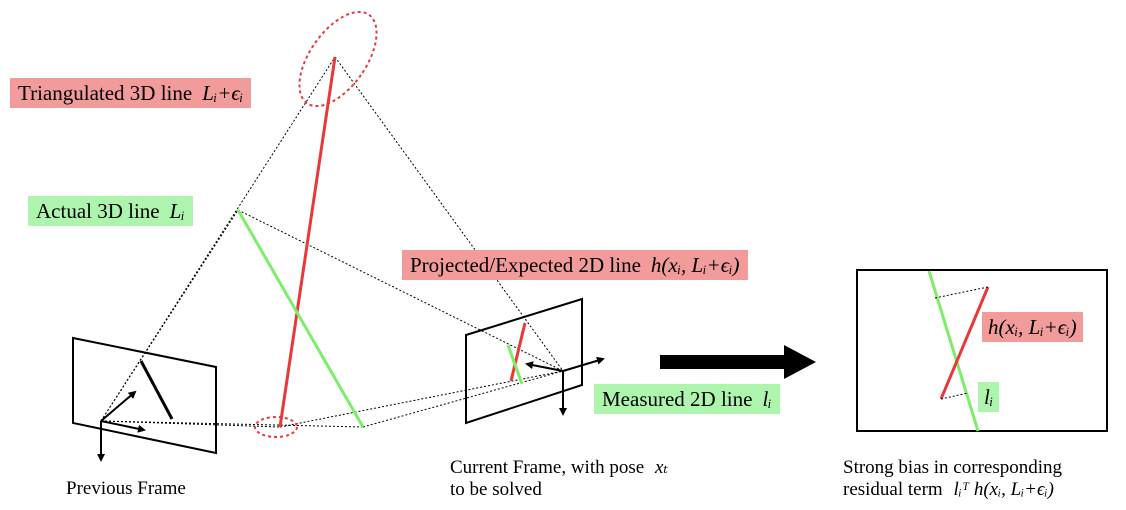  I want to click on previous-frame-axes, so click(121, 426).